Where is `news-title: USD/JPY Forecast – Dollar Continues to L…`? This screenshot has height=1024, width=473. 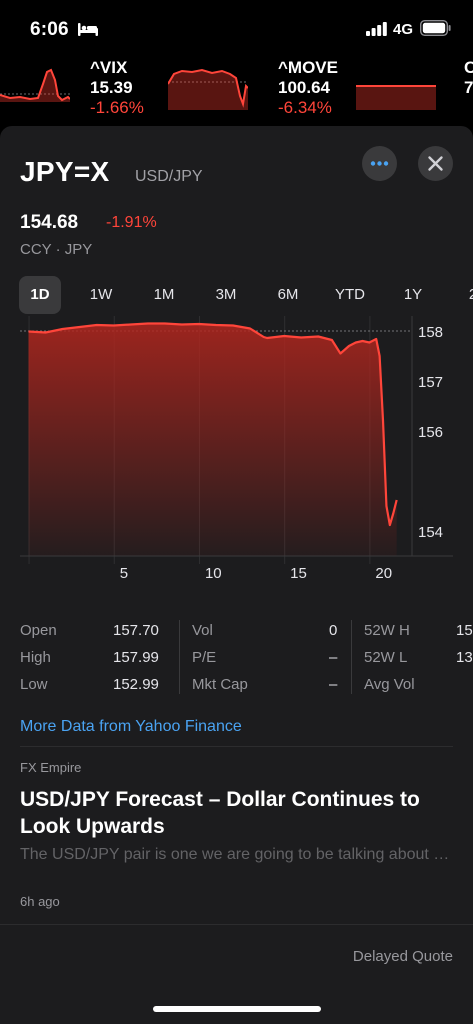
news-title: USD/JPY Forecast – Dollar Continues to L… is located at coordinates (220, 813).